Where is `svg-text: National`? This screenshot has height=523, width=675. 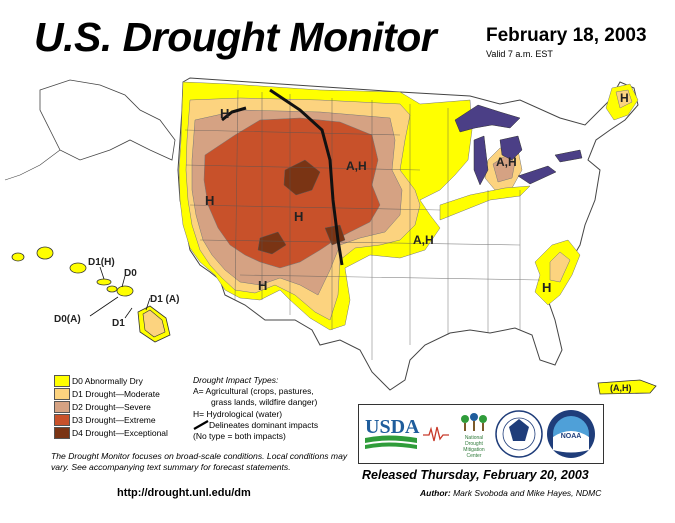 svg-text: National is located at coordinates (474, 438).